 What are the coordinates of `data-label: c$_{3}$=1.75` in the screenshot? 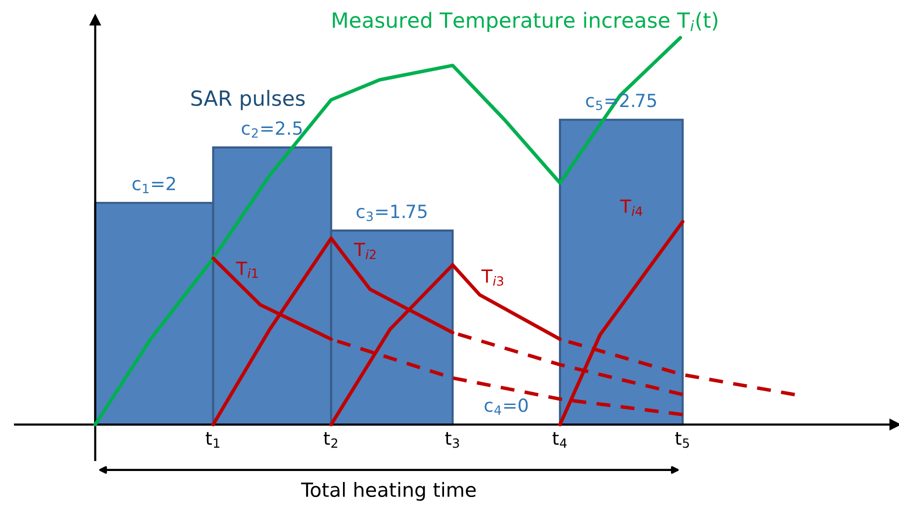 It's located at (391, 213).